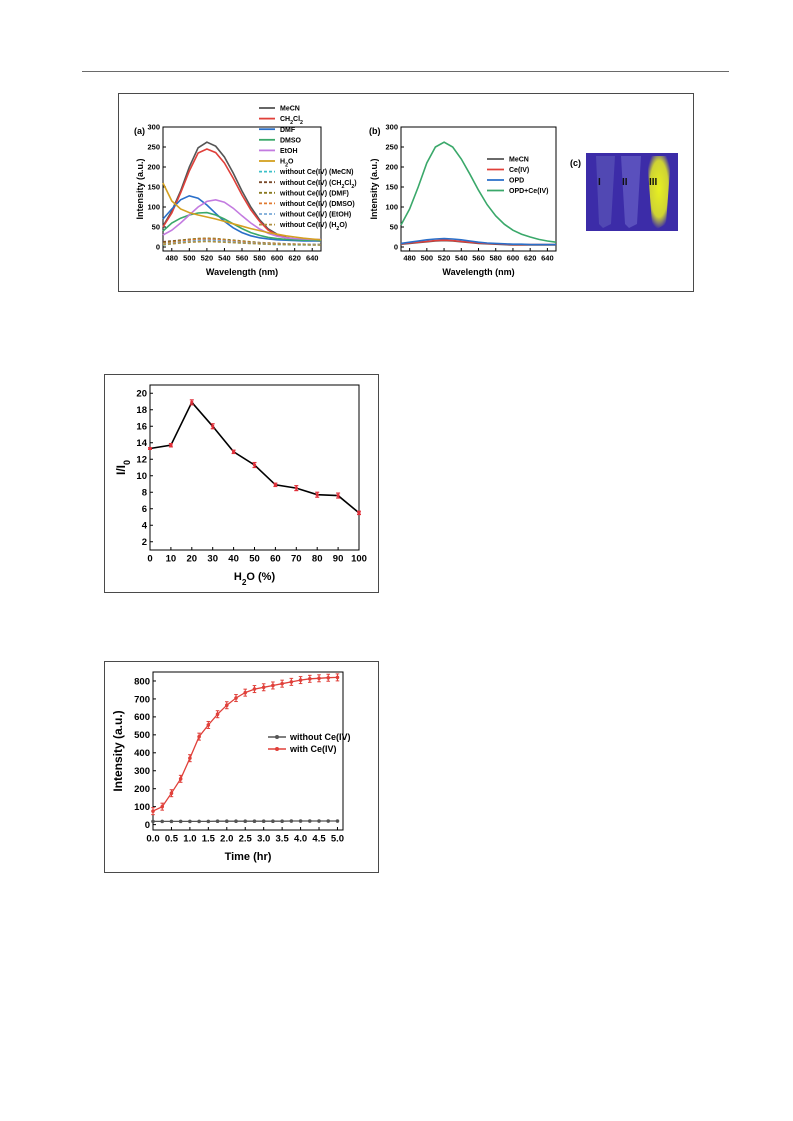 The image size is (793, 1121). What do you see at coordinates (337, 839) in the screenshot?
I see `x-tick-label: 5.0` at bounding box center [337, 839].